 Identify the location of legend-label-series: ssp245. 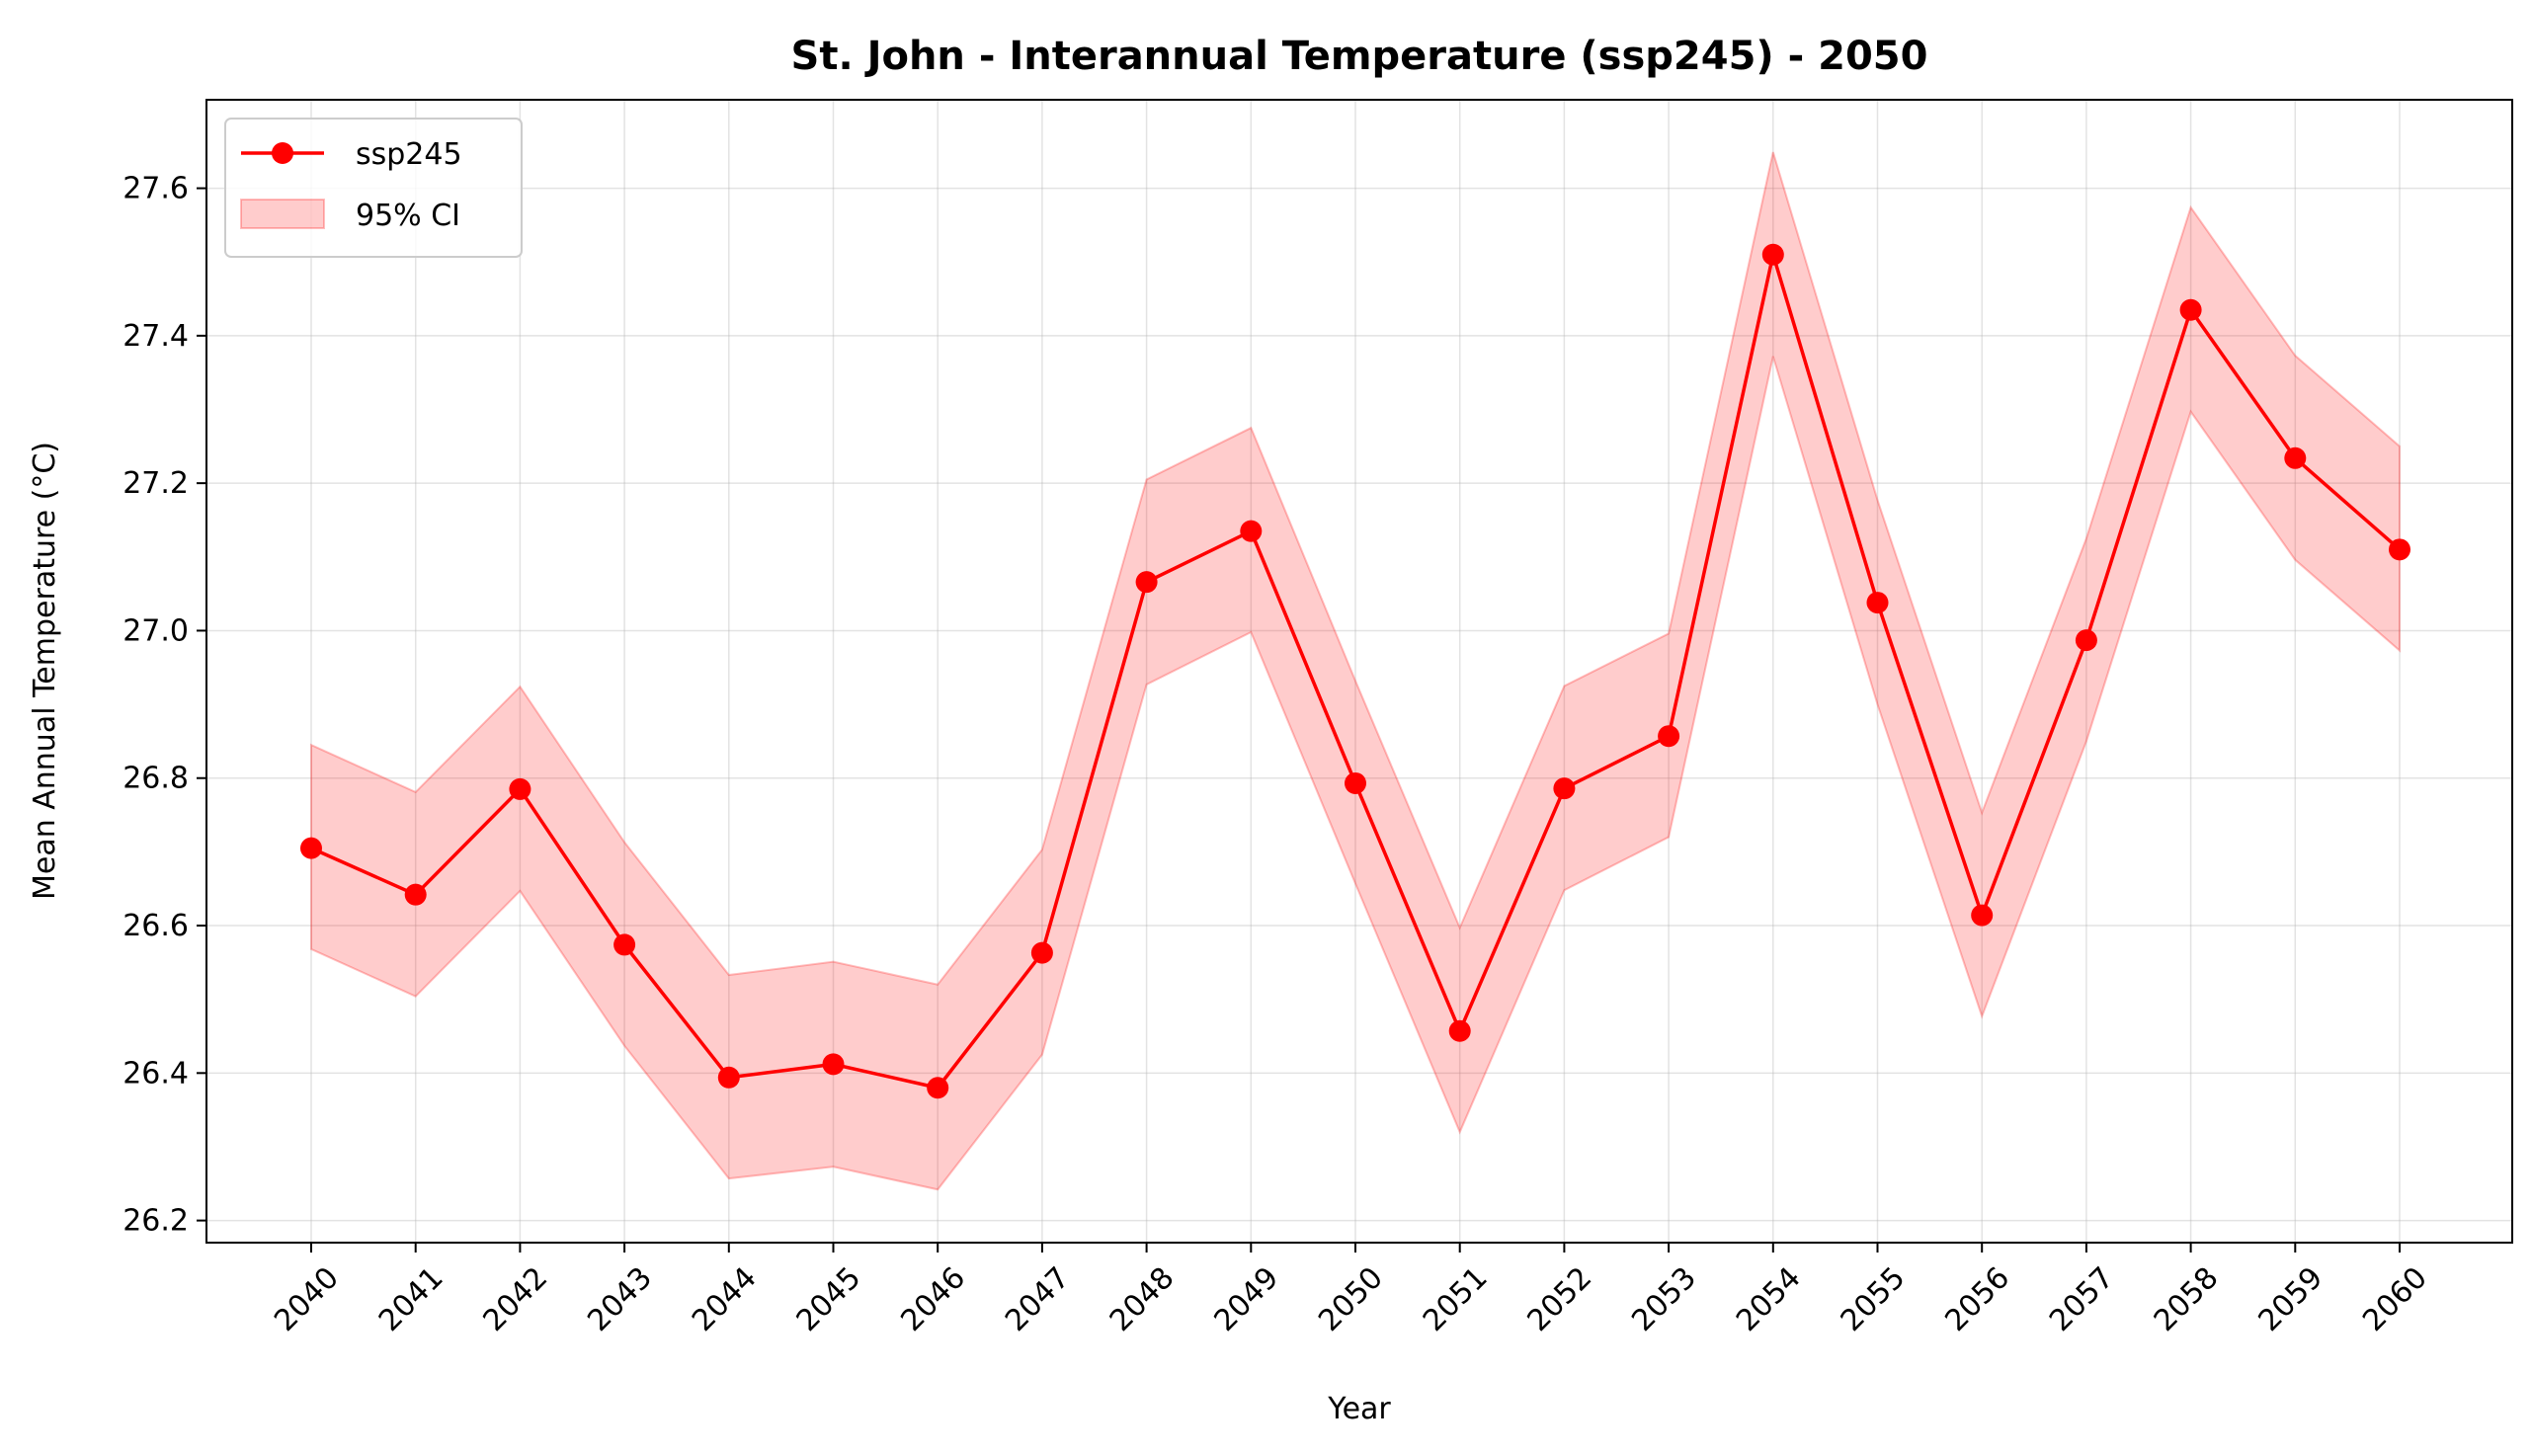
(409, 154).